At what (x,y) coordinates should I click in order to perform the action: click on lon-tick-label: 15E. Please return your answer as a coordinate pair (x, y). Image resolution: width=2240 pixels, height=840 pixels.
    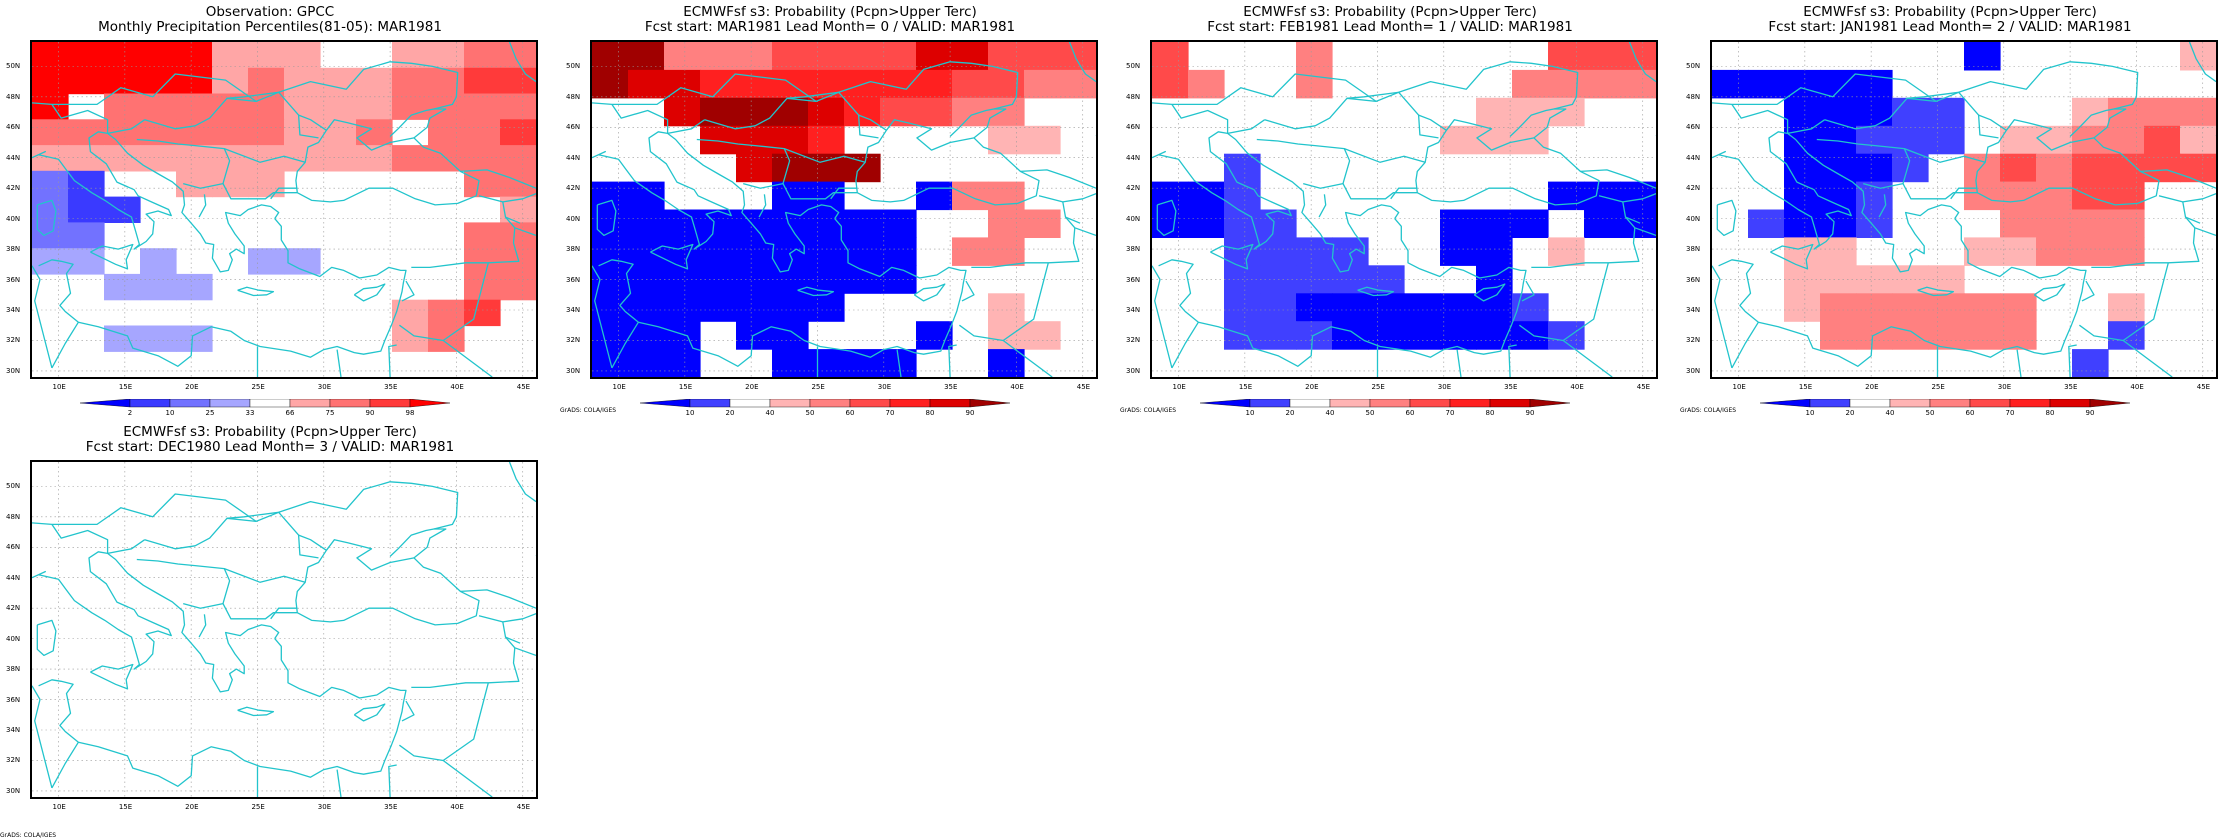
    Looking at the image, I should click on (1245, 387).